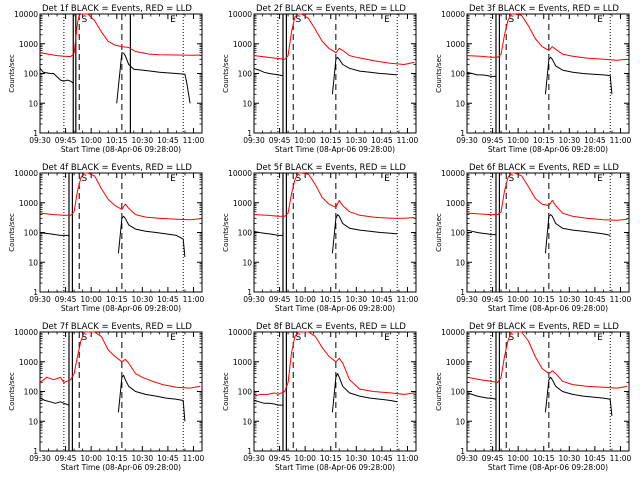 The image size is (640, 484). What do you see at coordinates (117, 327) in the screenshot?
I see `panel-title: Det 7f BLACK = Events, RED = LLD` at bounding box center [117, 327].